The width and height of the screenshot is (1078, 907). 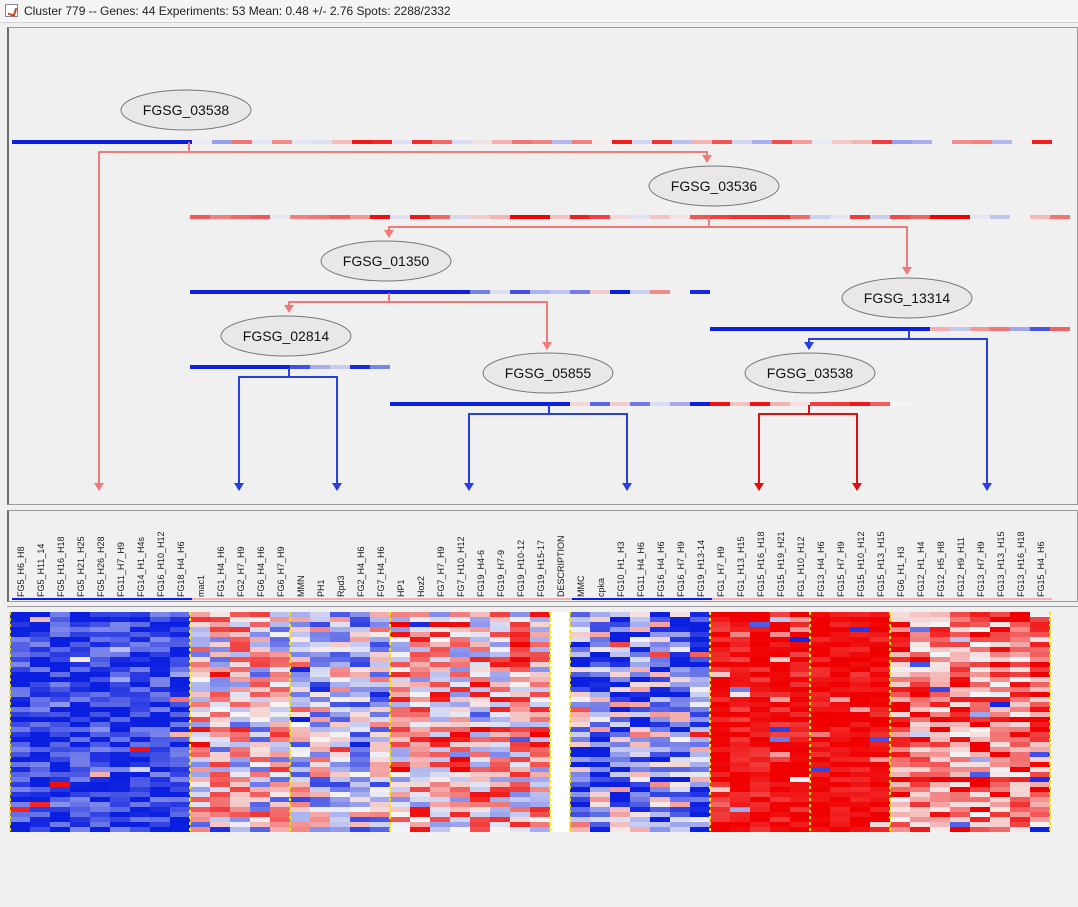 What do you see at coordinates (201, 586) in the screenshot?
I see `experiment-label: mac1` at bounding box center [201, 586].